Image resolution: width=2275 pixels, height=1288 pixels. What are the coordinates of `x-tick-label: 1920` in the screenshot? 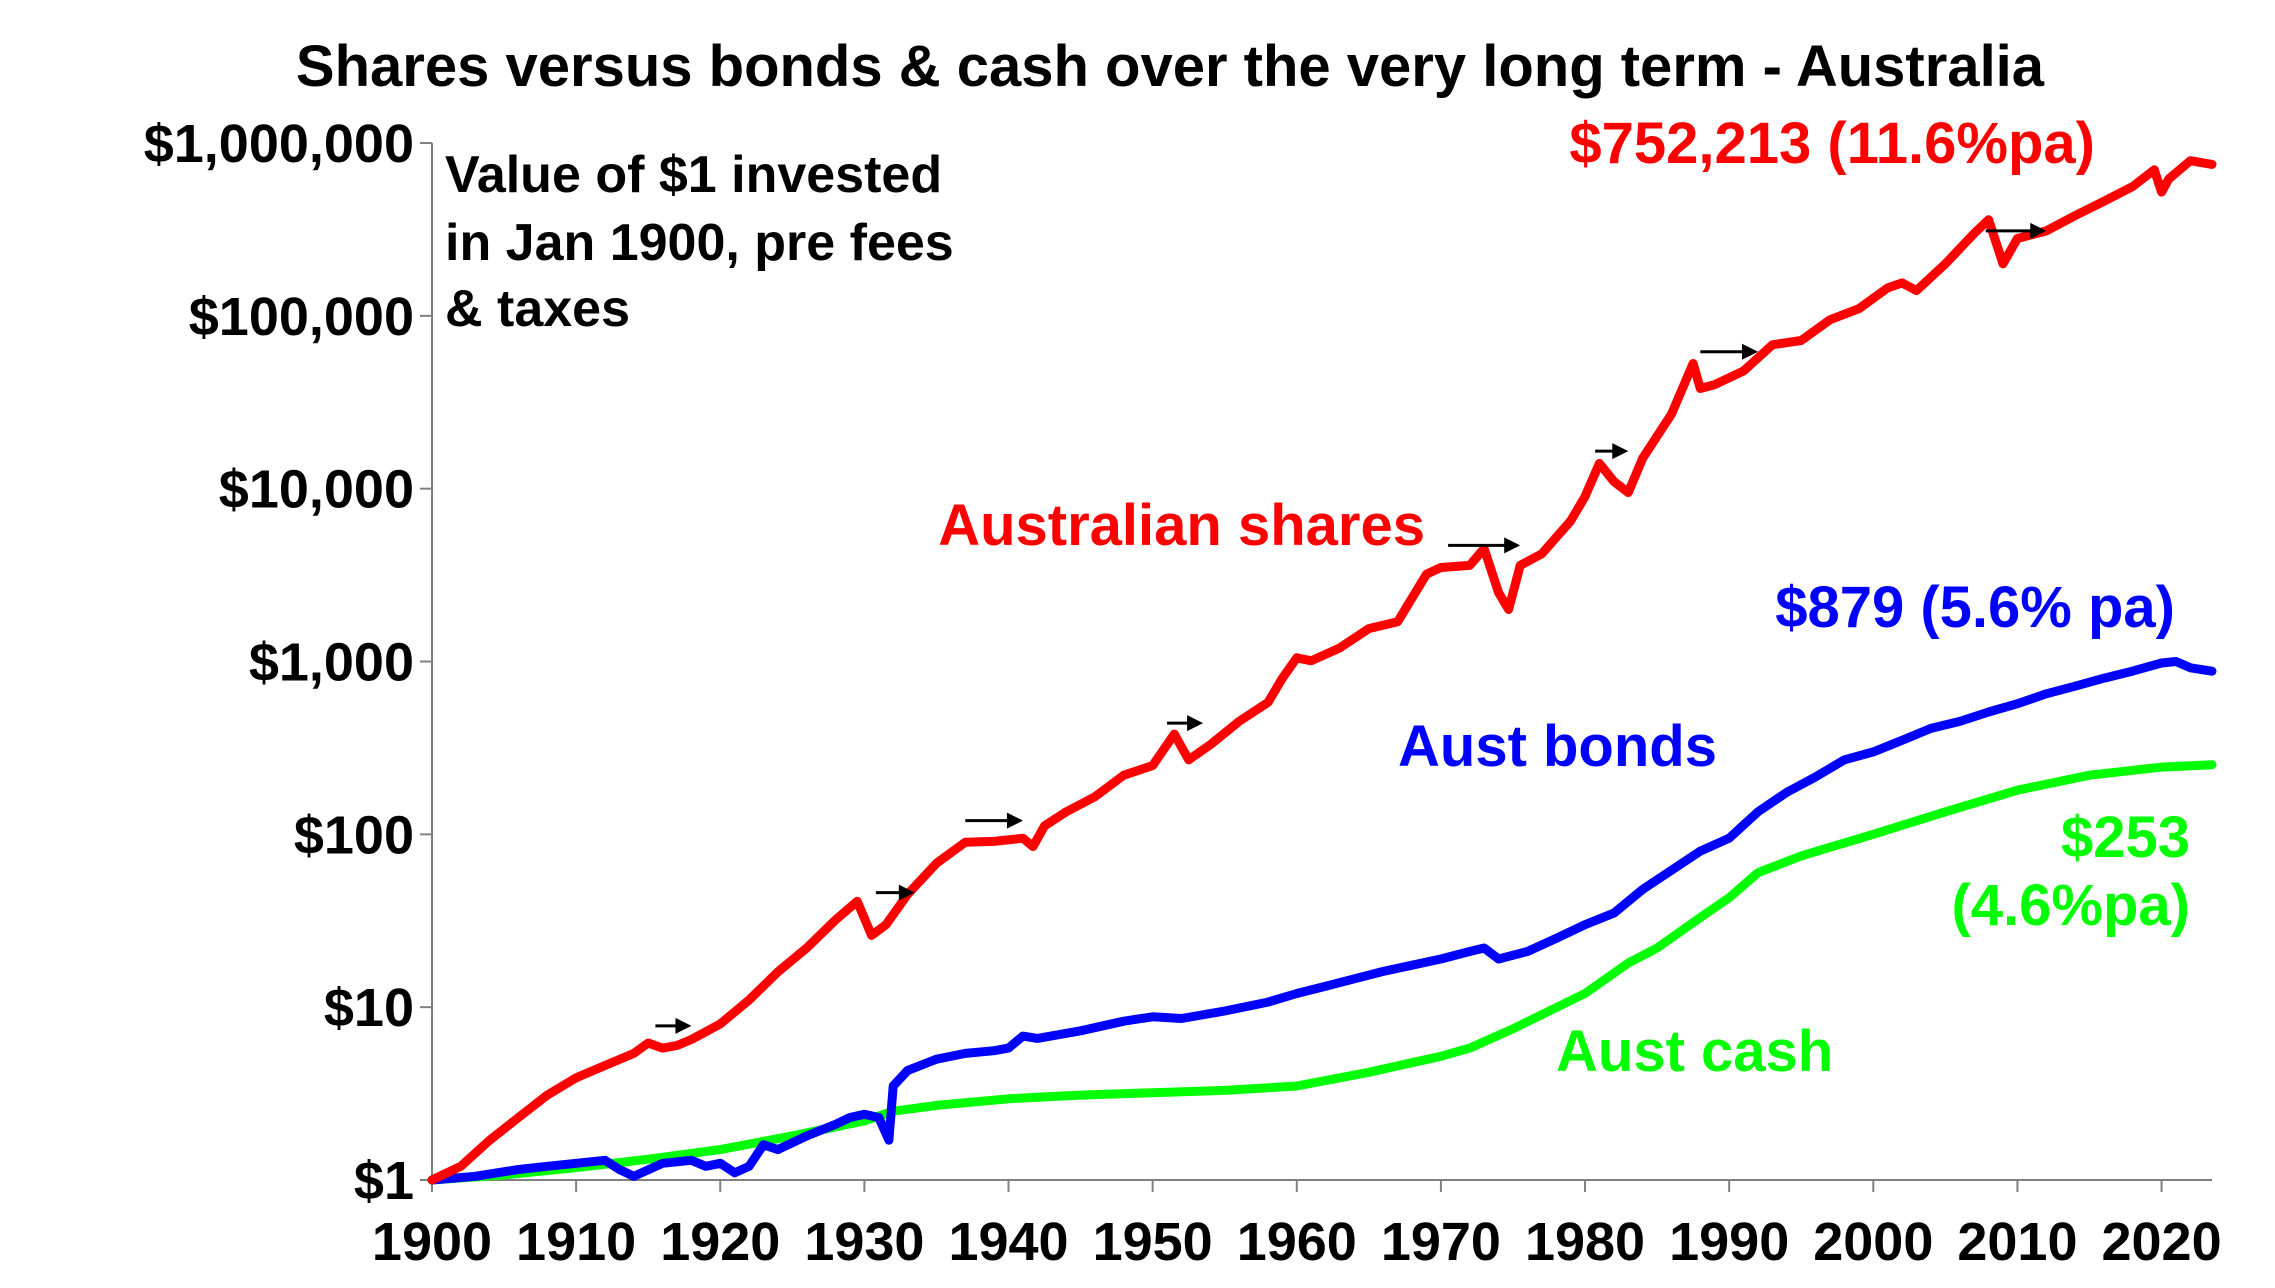 It's located at (720, 1242).